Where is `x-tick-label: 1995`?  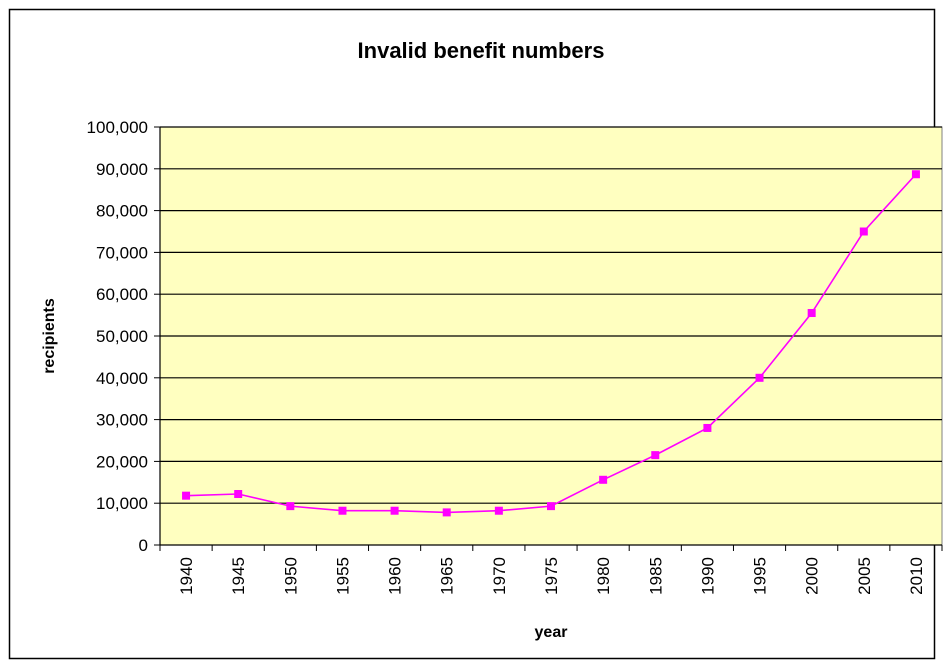
x-tick-label: 1995 is located at coordinates (760, 576).